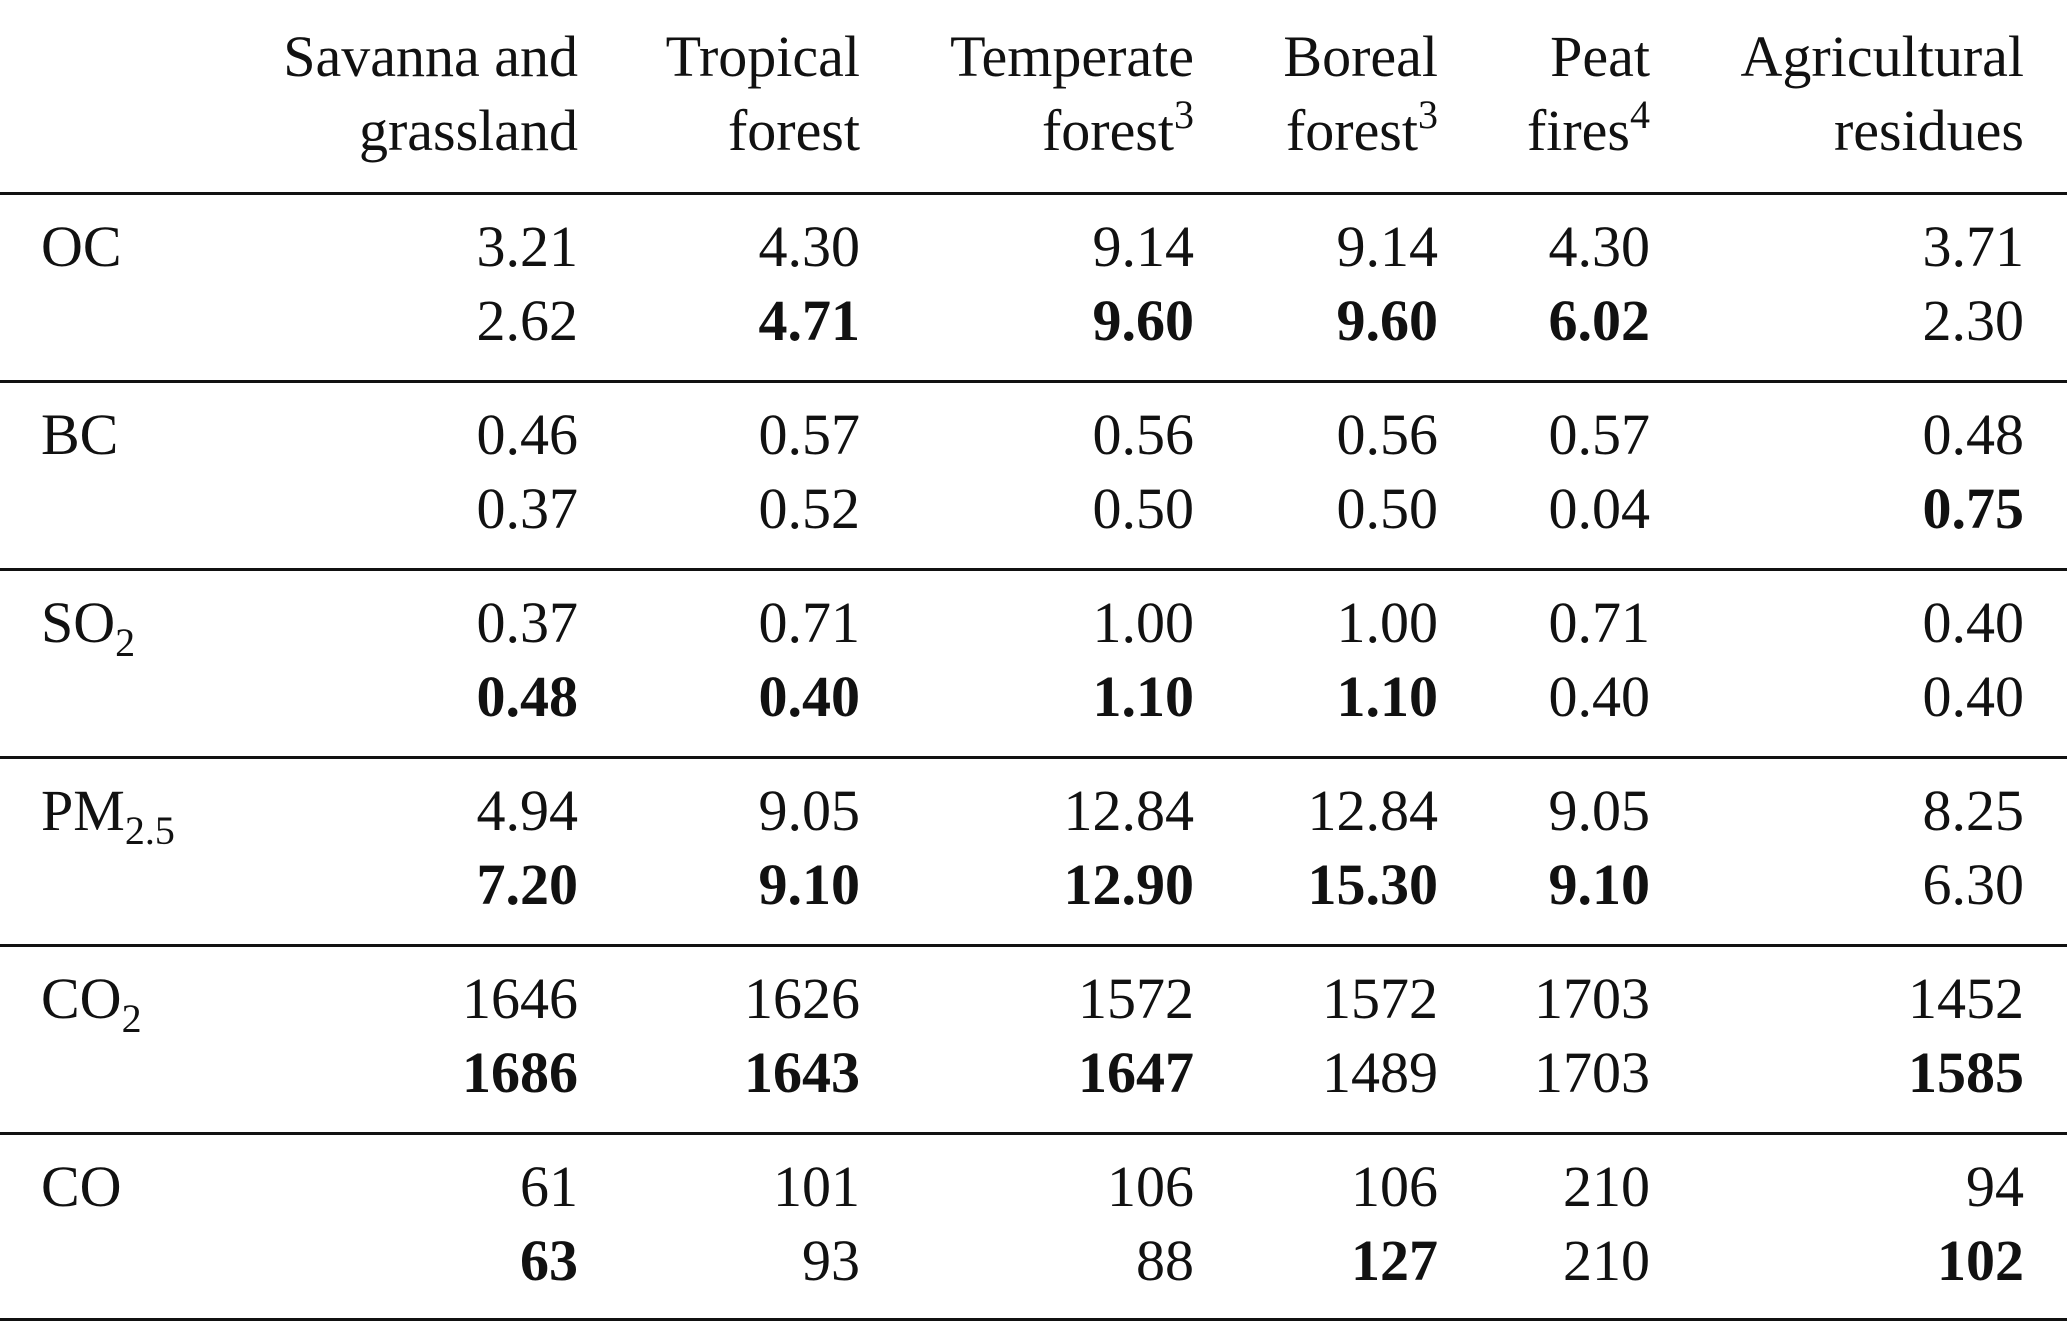 The height and width of the screenshot is (1323, 2067). I want to click on row-label-text: OC, so click(81, 246).